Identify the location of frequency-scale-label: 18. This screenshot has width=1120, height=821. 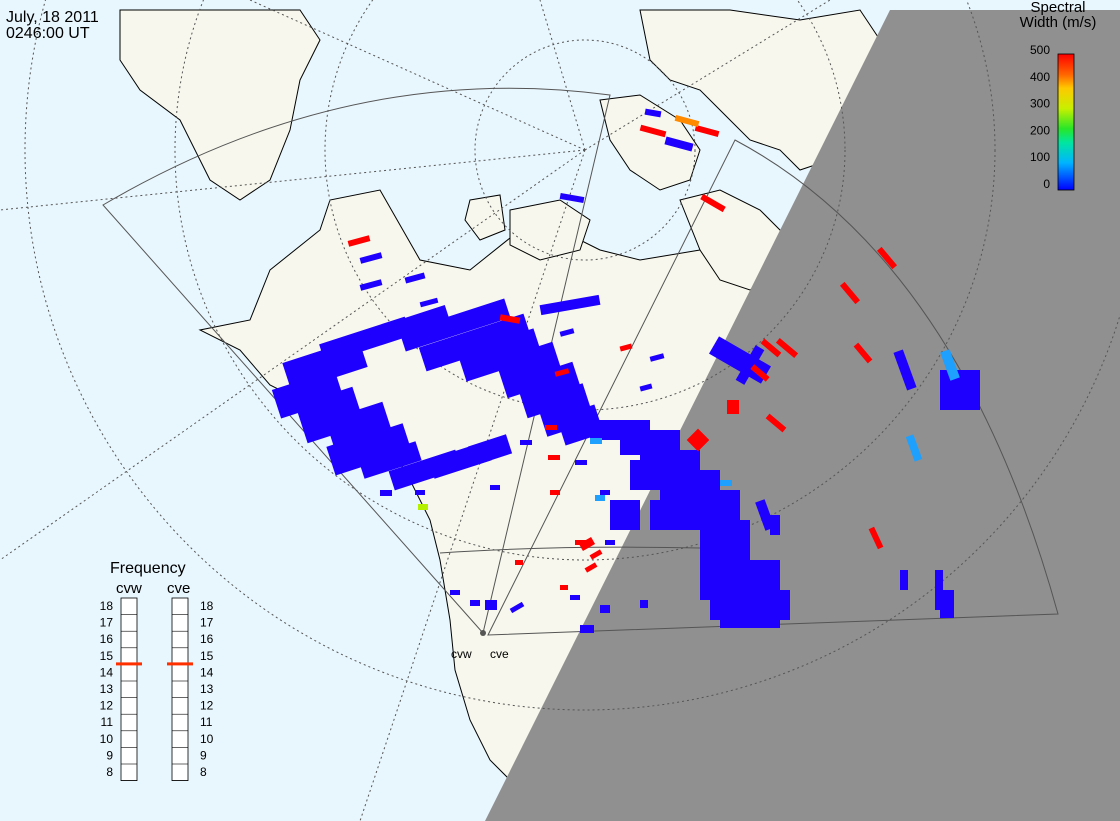
(107, 606).